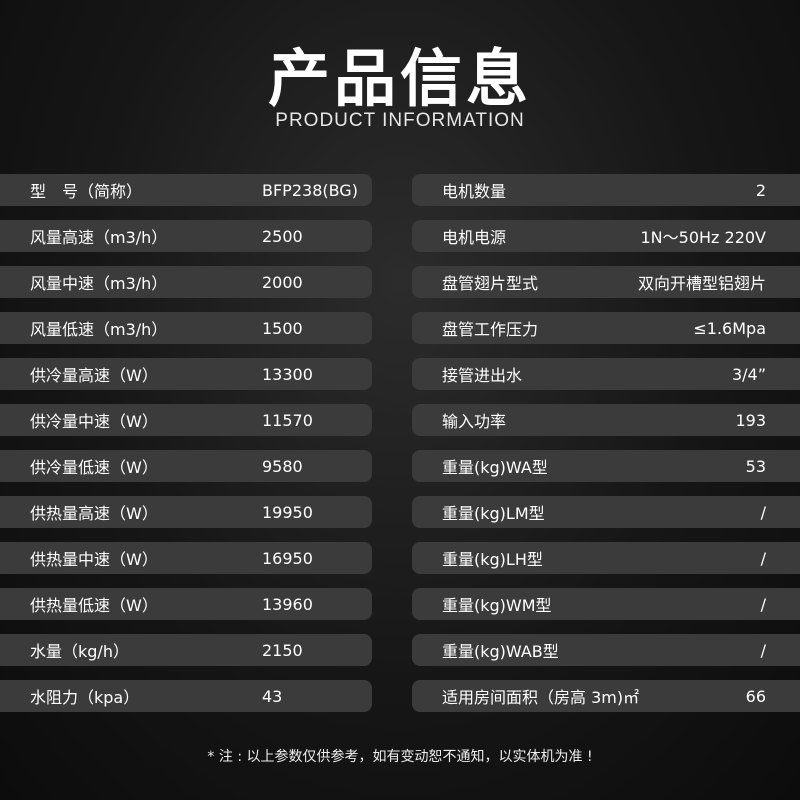 The image size is (800, 800). I want to click on spec-row: 供热量低速（W） 13960, so click(186, 604).